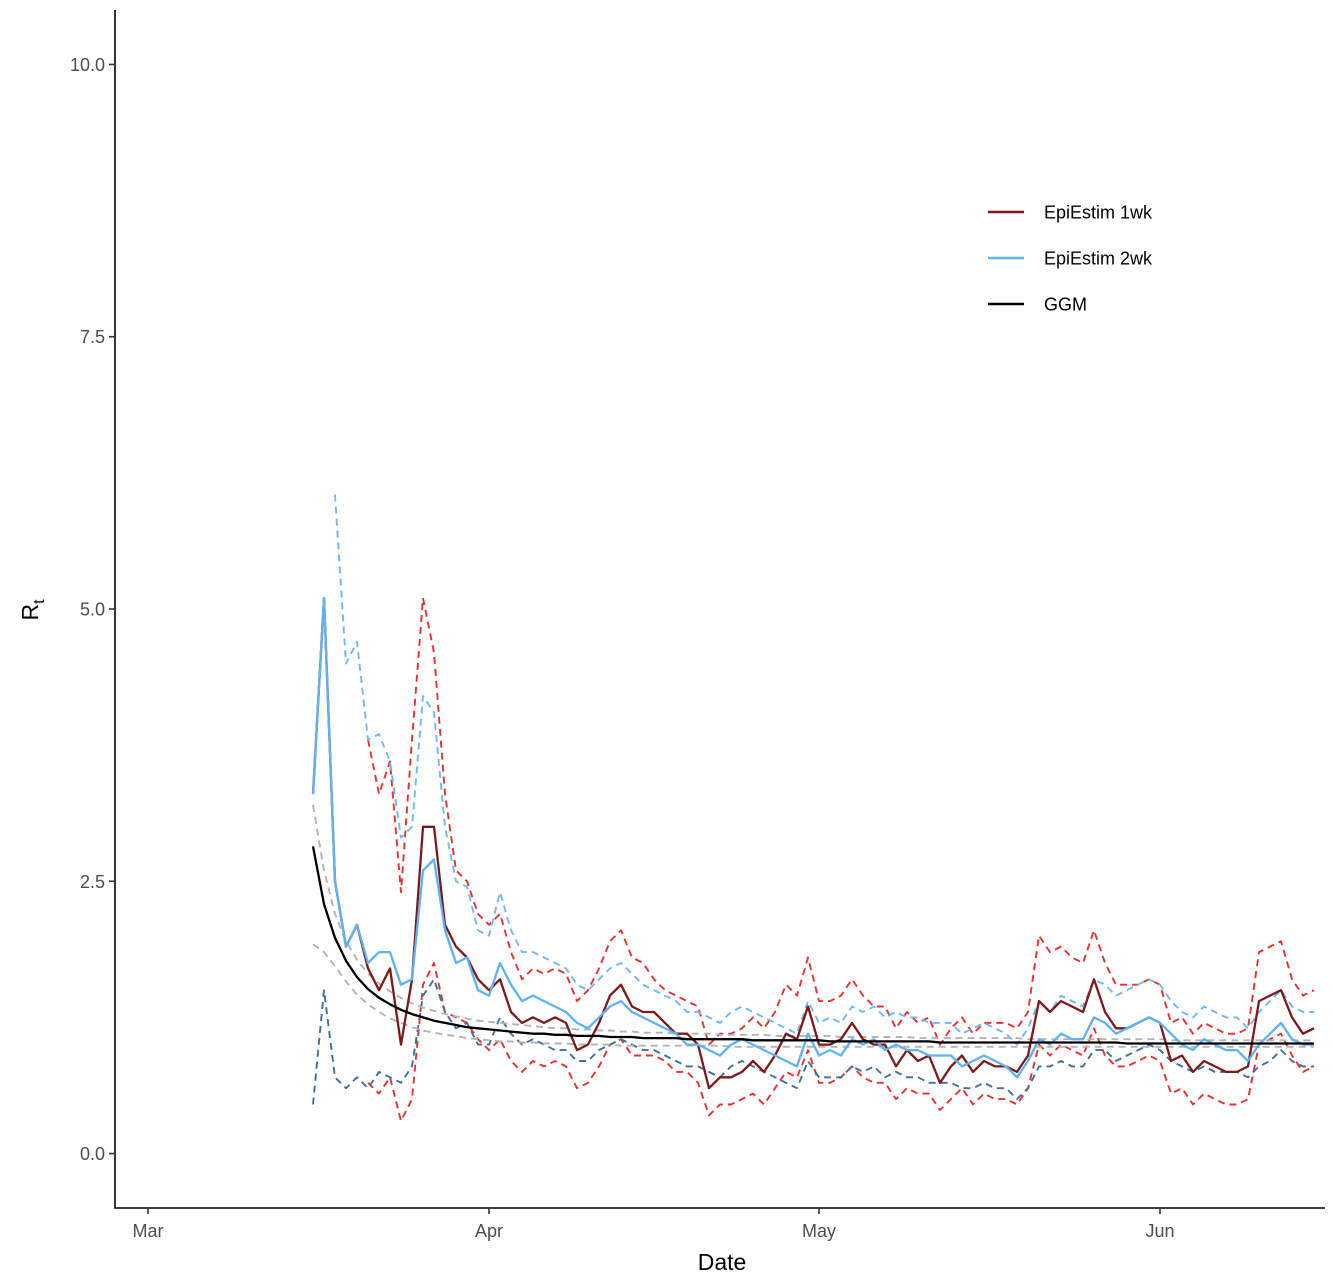 The height and width of the screenshot is (1282, 1333). Describe the element at coordinates (1159, 1231) in the screenshot. I see `x-tick-label: Jun` at that location.